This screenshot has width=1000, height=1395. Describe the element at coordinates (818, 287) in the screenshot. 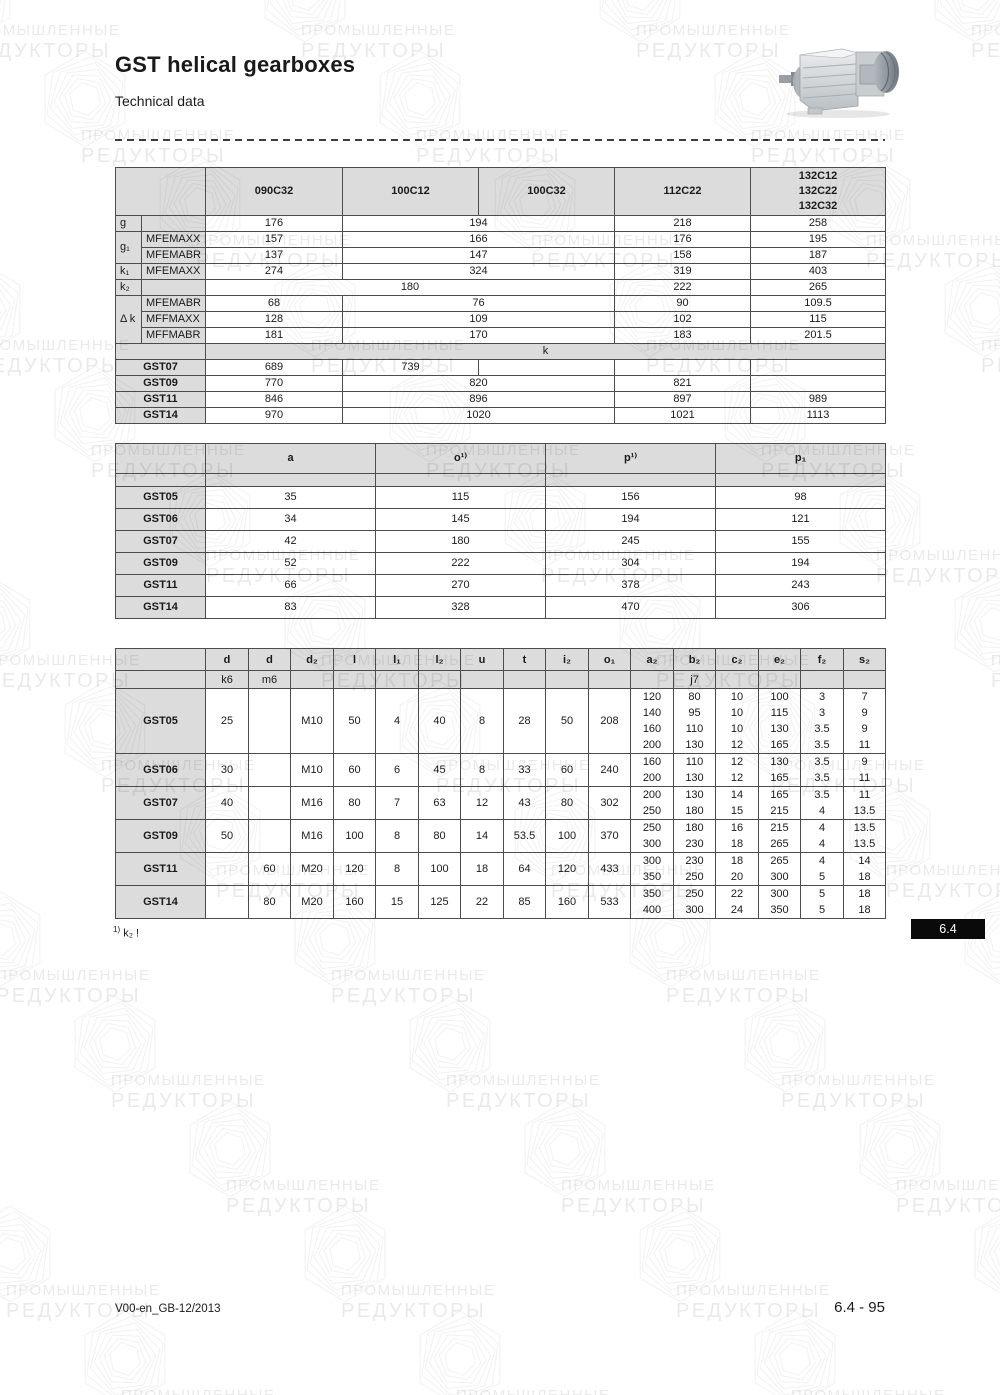

I see `table-data-cell: 265` at that location.